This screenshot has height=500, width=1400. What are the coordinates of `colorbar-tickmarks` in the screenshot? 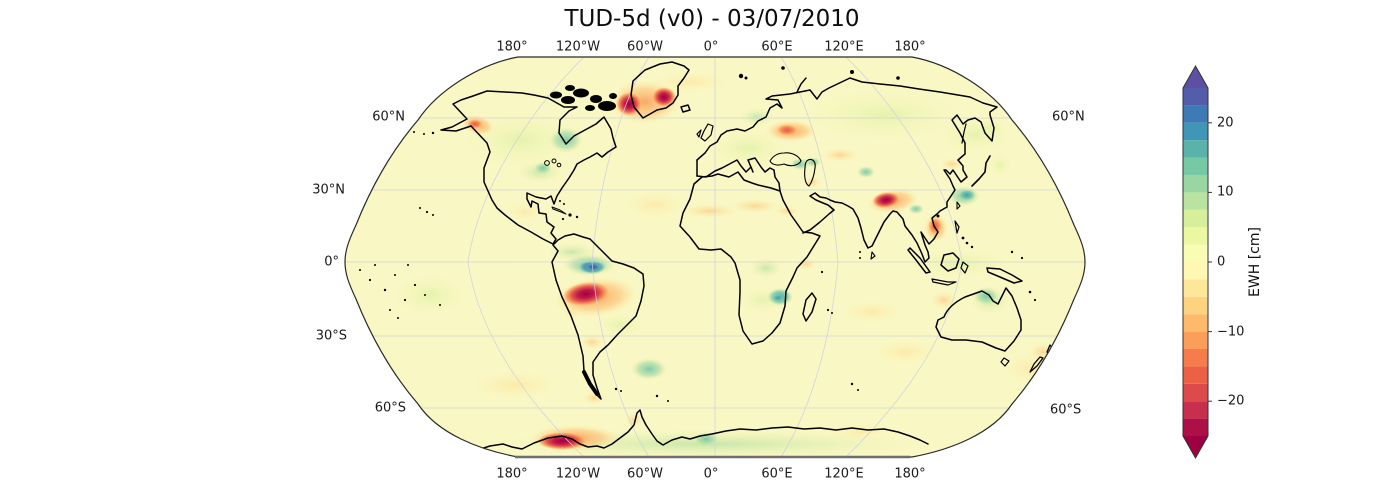 It's located at (1210, 262).